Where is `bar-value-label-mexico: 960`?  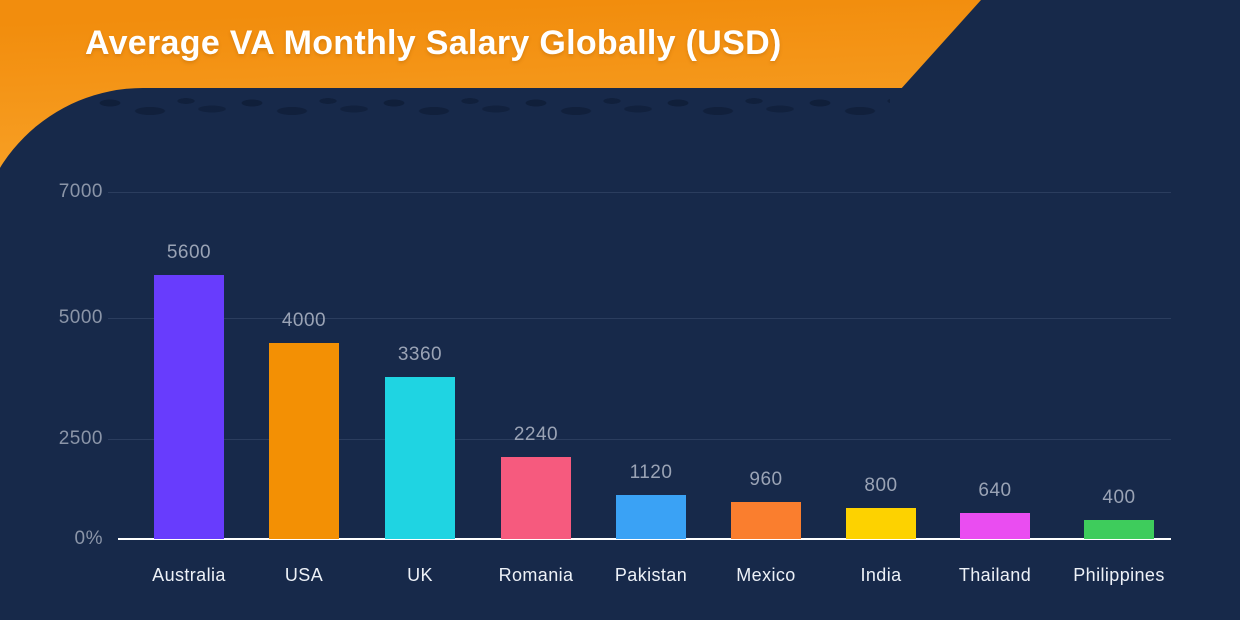
bar-value-label-mexico: 960 is located at coordinates (766, 479).